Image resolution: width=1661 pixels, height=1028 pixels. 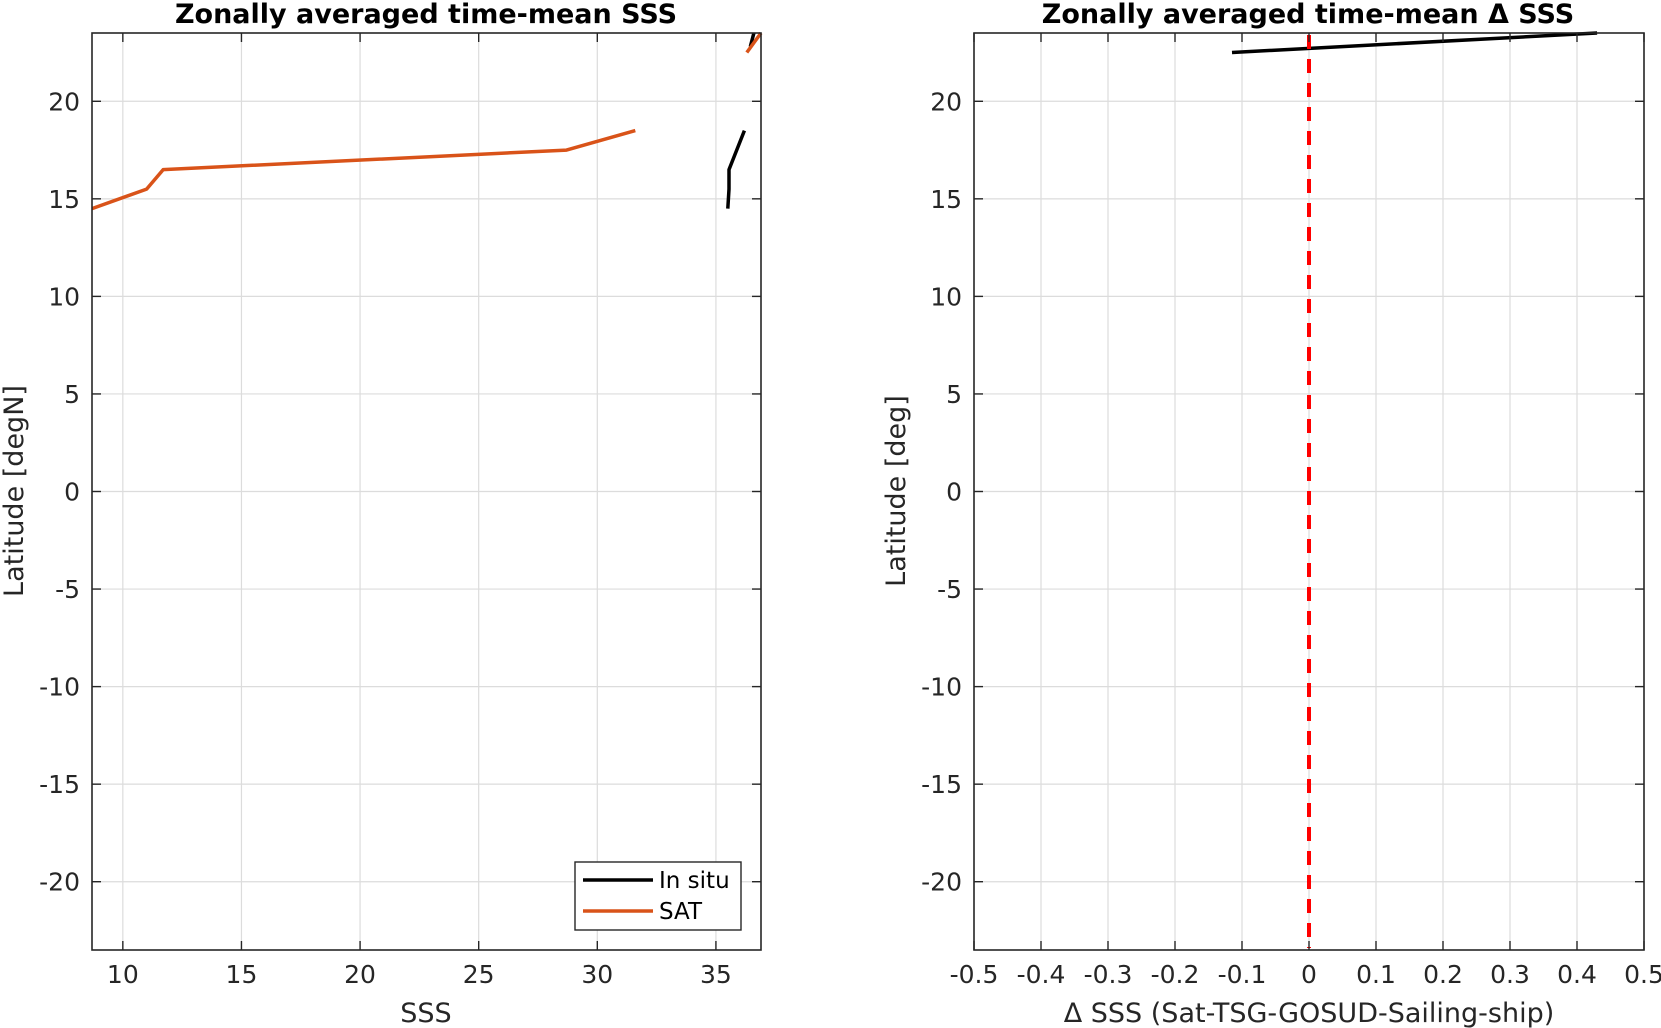 I want to click on series-line-in-situ, so click(x=736, y=169).